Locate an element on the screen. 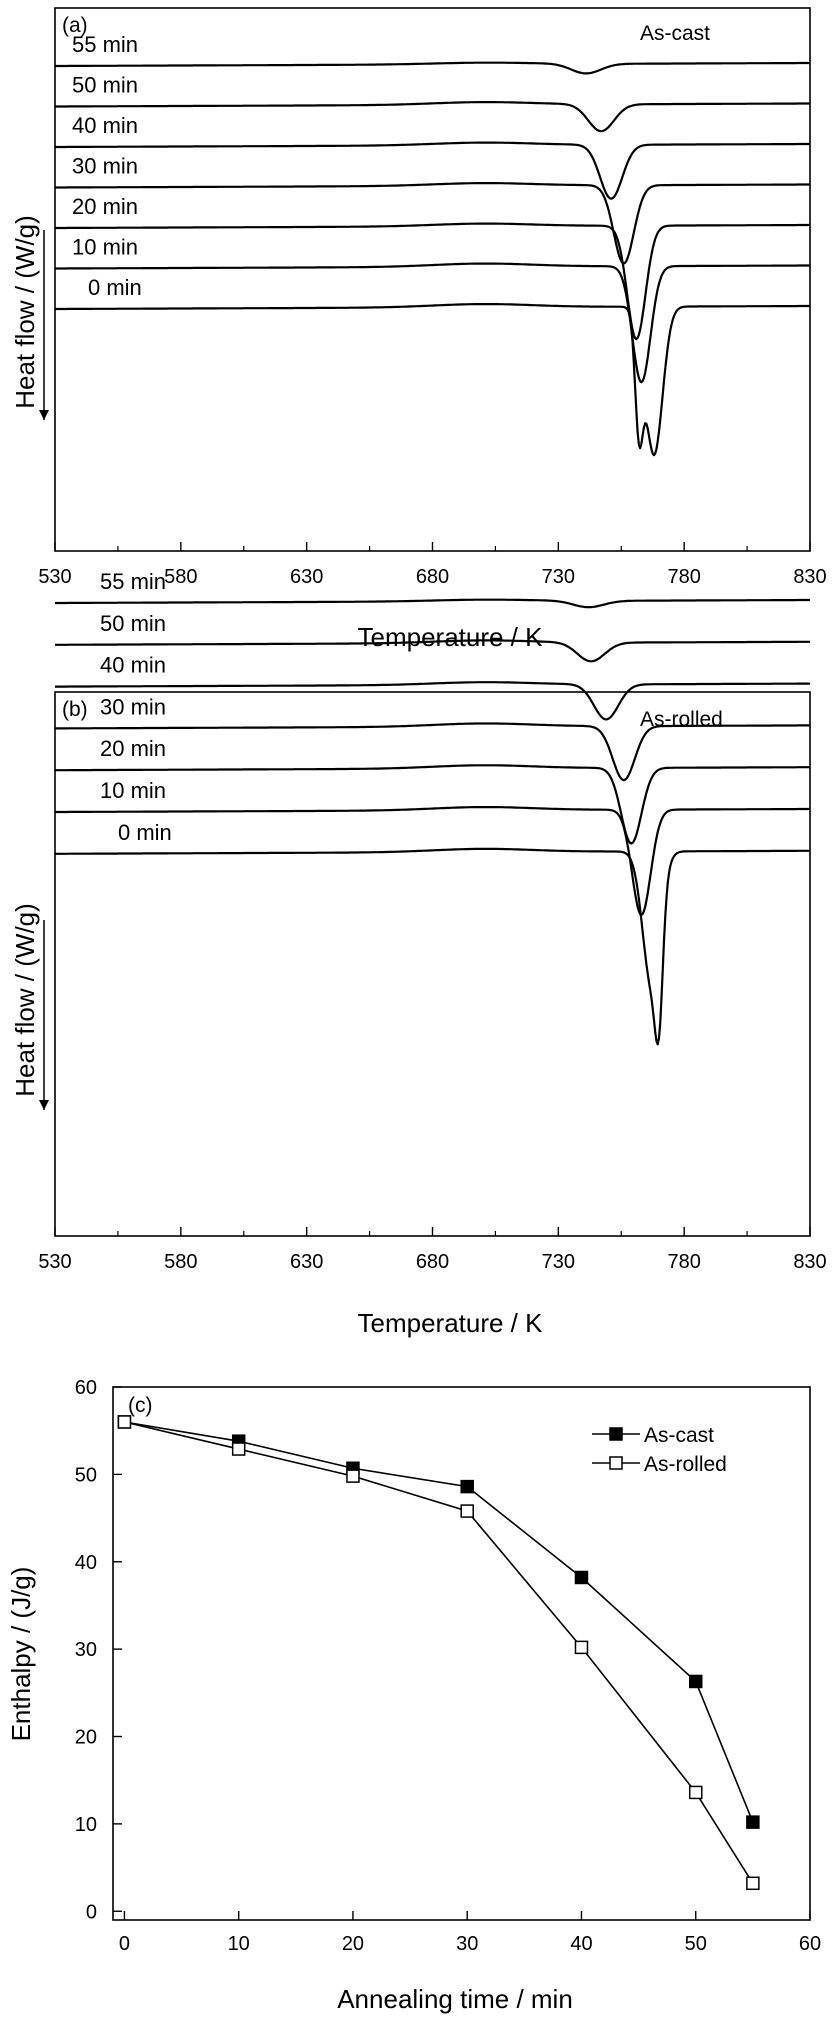 This screenshot has width=838, height=2023. panel-c-label: (c) is located at coordinates (140, 1405).